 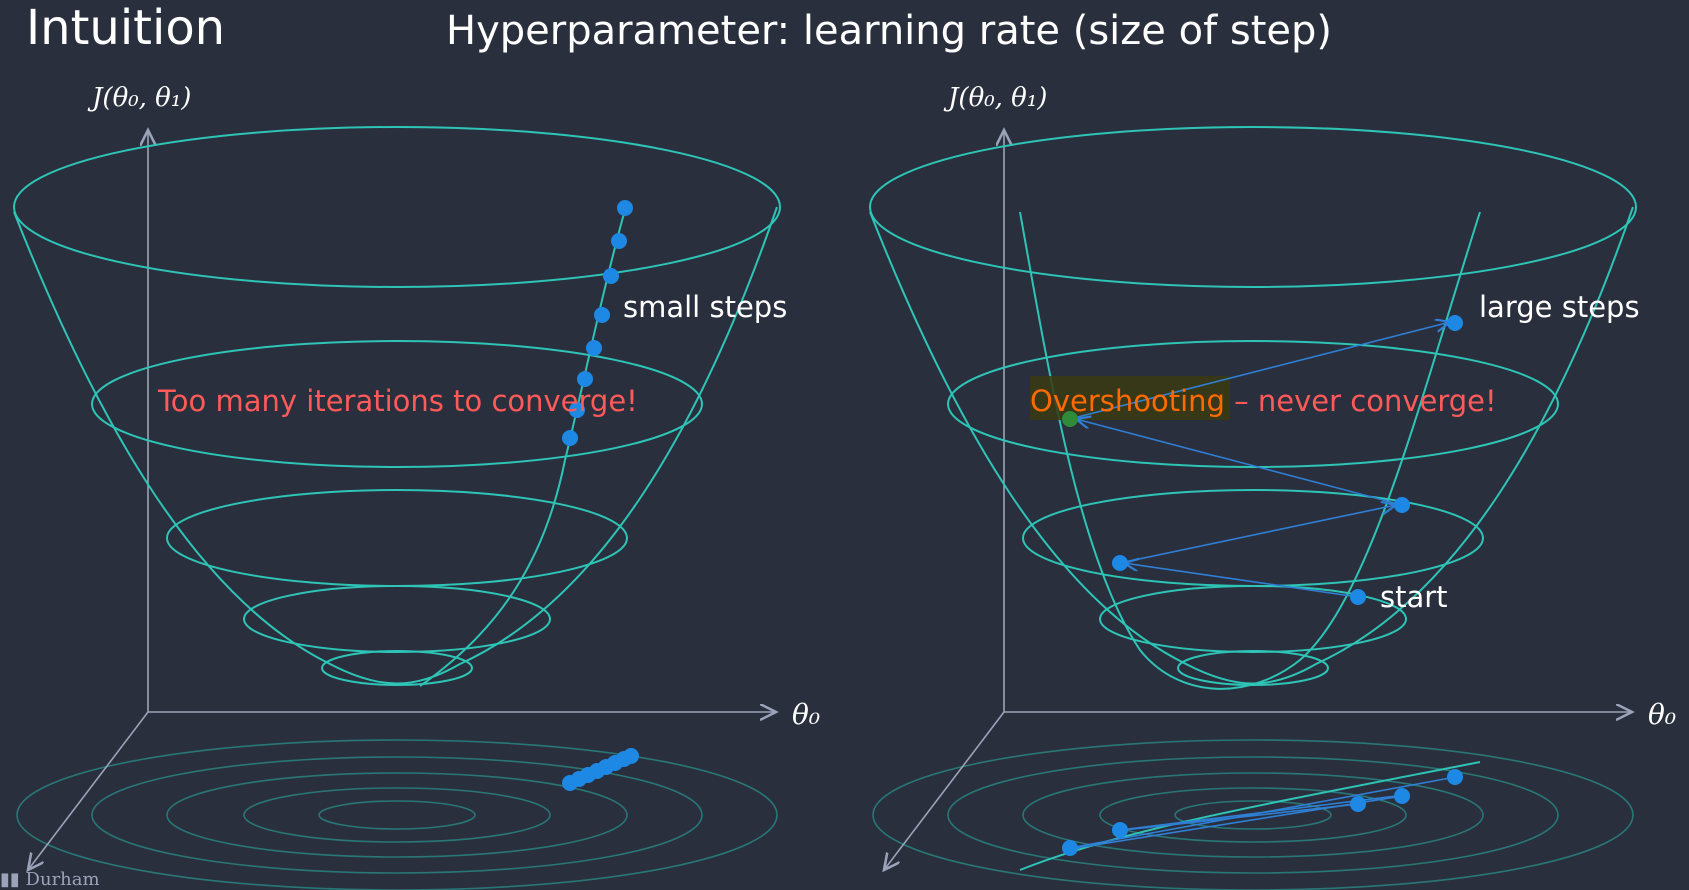 I want to click on right-warning-text: Overshooting – never converge!, so click(x=1263, y=401).